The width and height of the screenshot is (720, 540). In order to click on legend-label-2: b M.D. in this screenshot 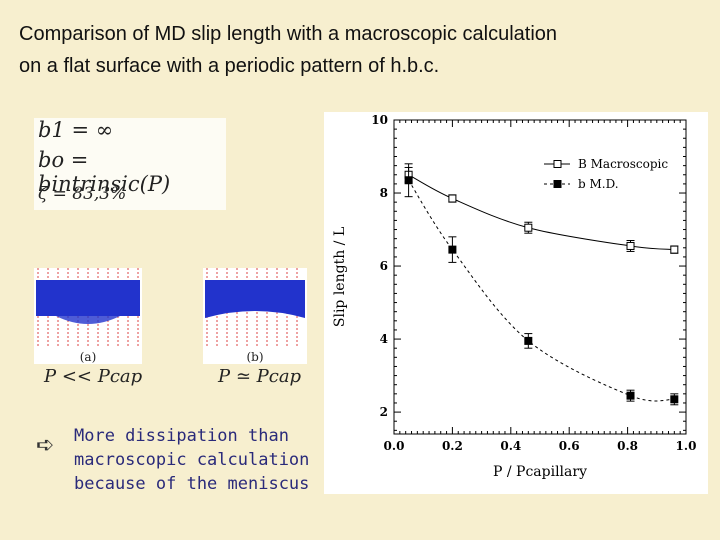, I will do `click(598, 184)`.